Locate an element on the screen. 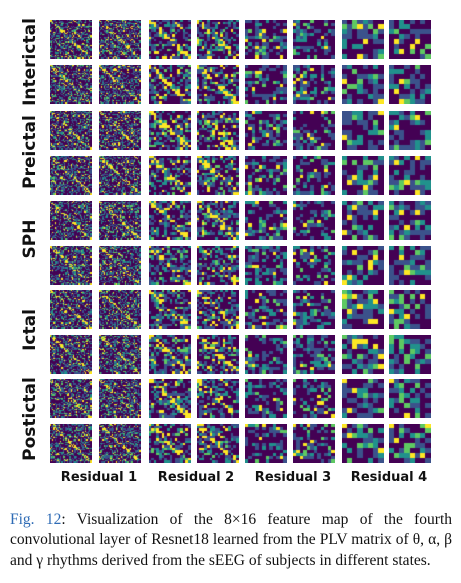 The image size is (461, 583). row-label-postictal: Postictal is located at coordinates (30, 419).